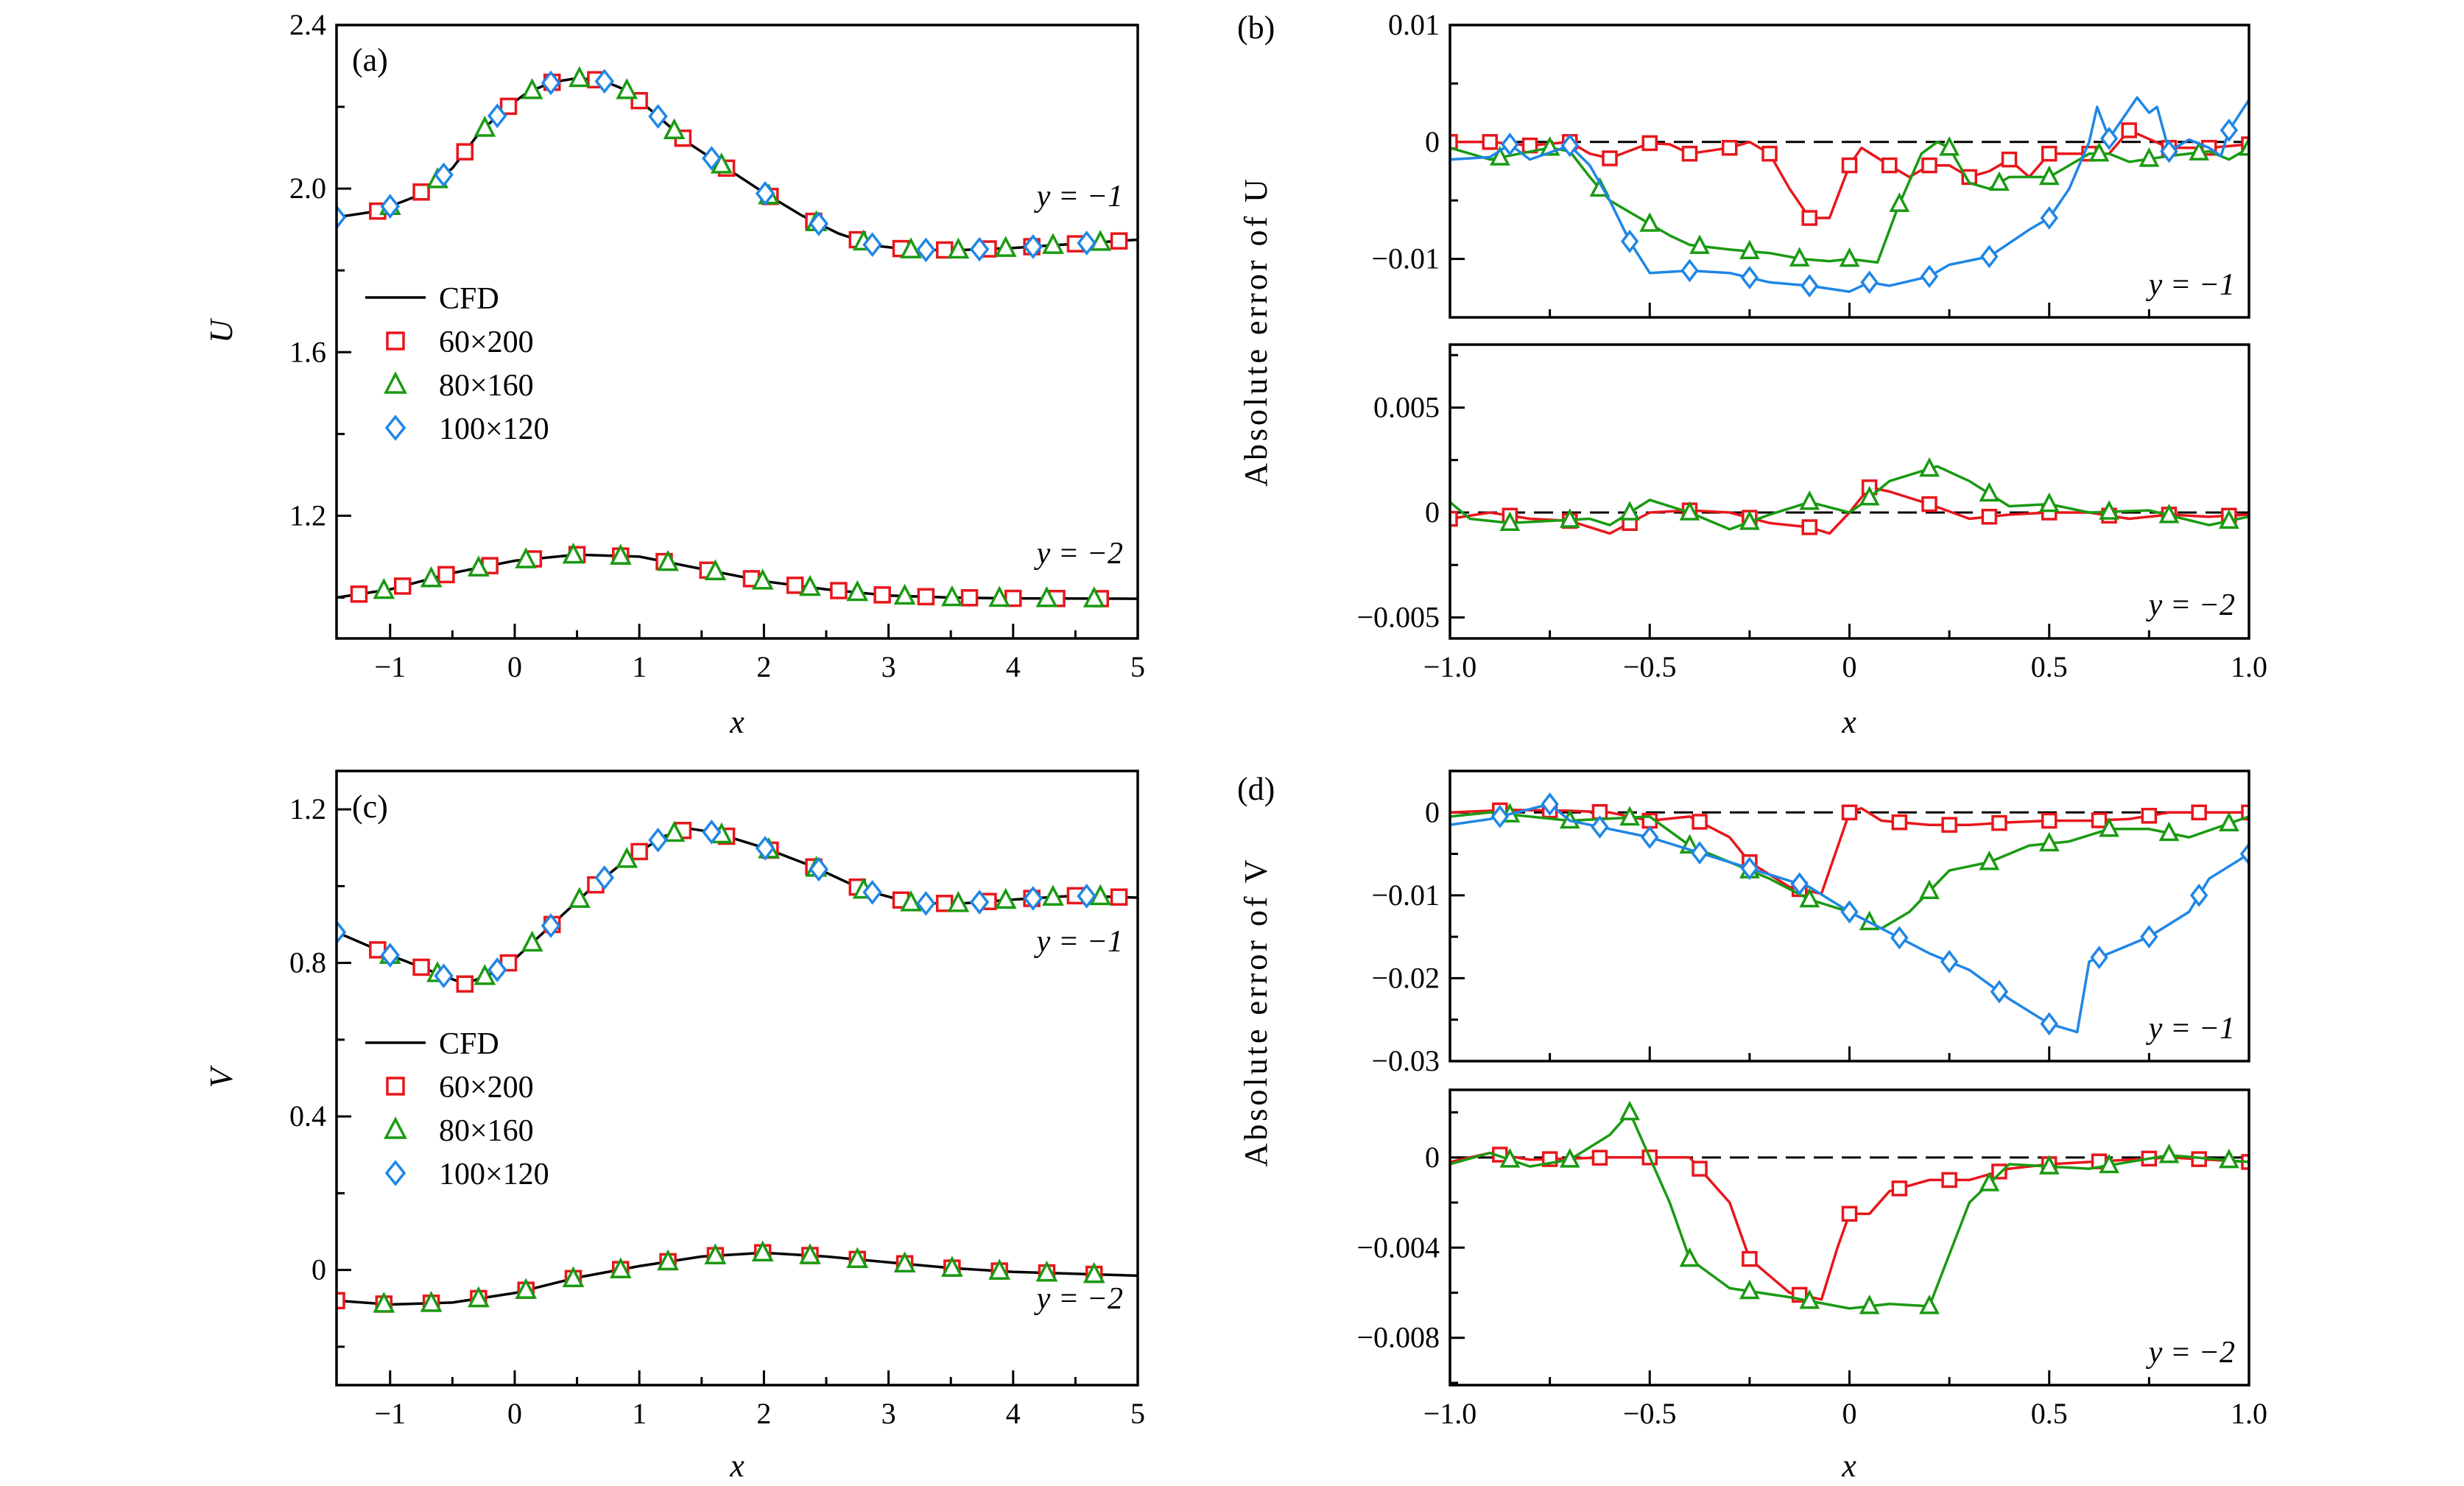  I want to click on x-tick-label: 2, so click(764, 666).